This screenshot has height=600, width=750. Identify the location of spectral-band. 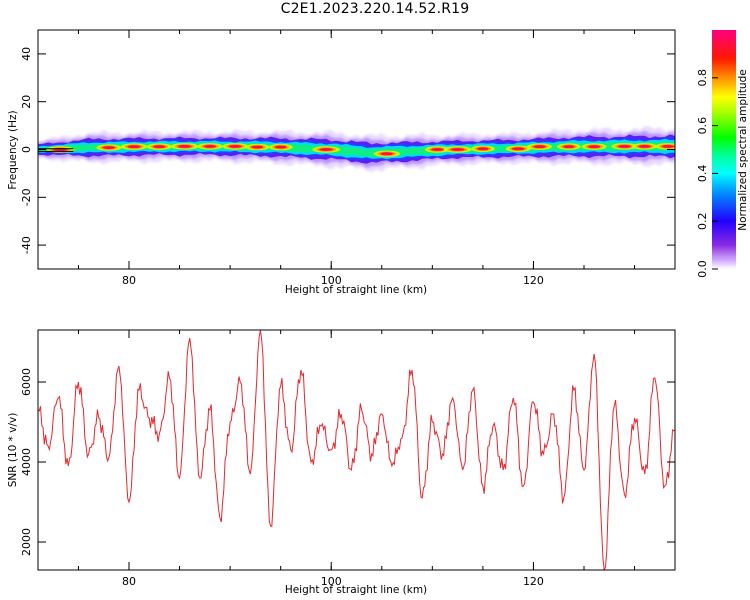
(356, 149).